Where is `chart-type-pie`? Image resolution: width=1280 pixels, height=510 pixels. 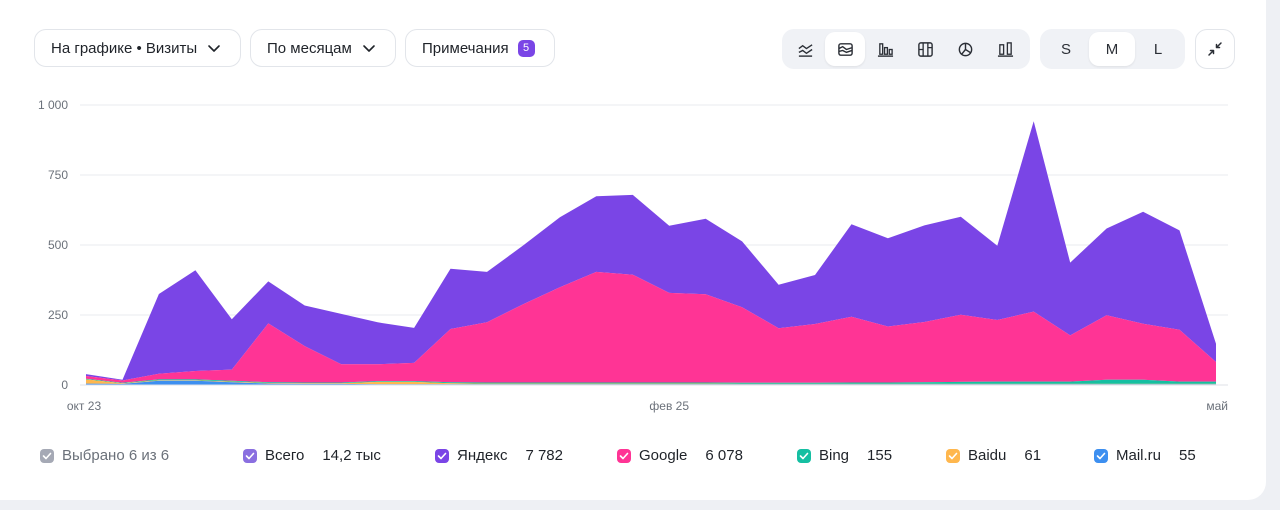 chart-type-pie is located at coordinates (965, 49).